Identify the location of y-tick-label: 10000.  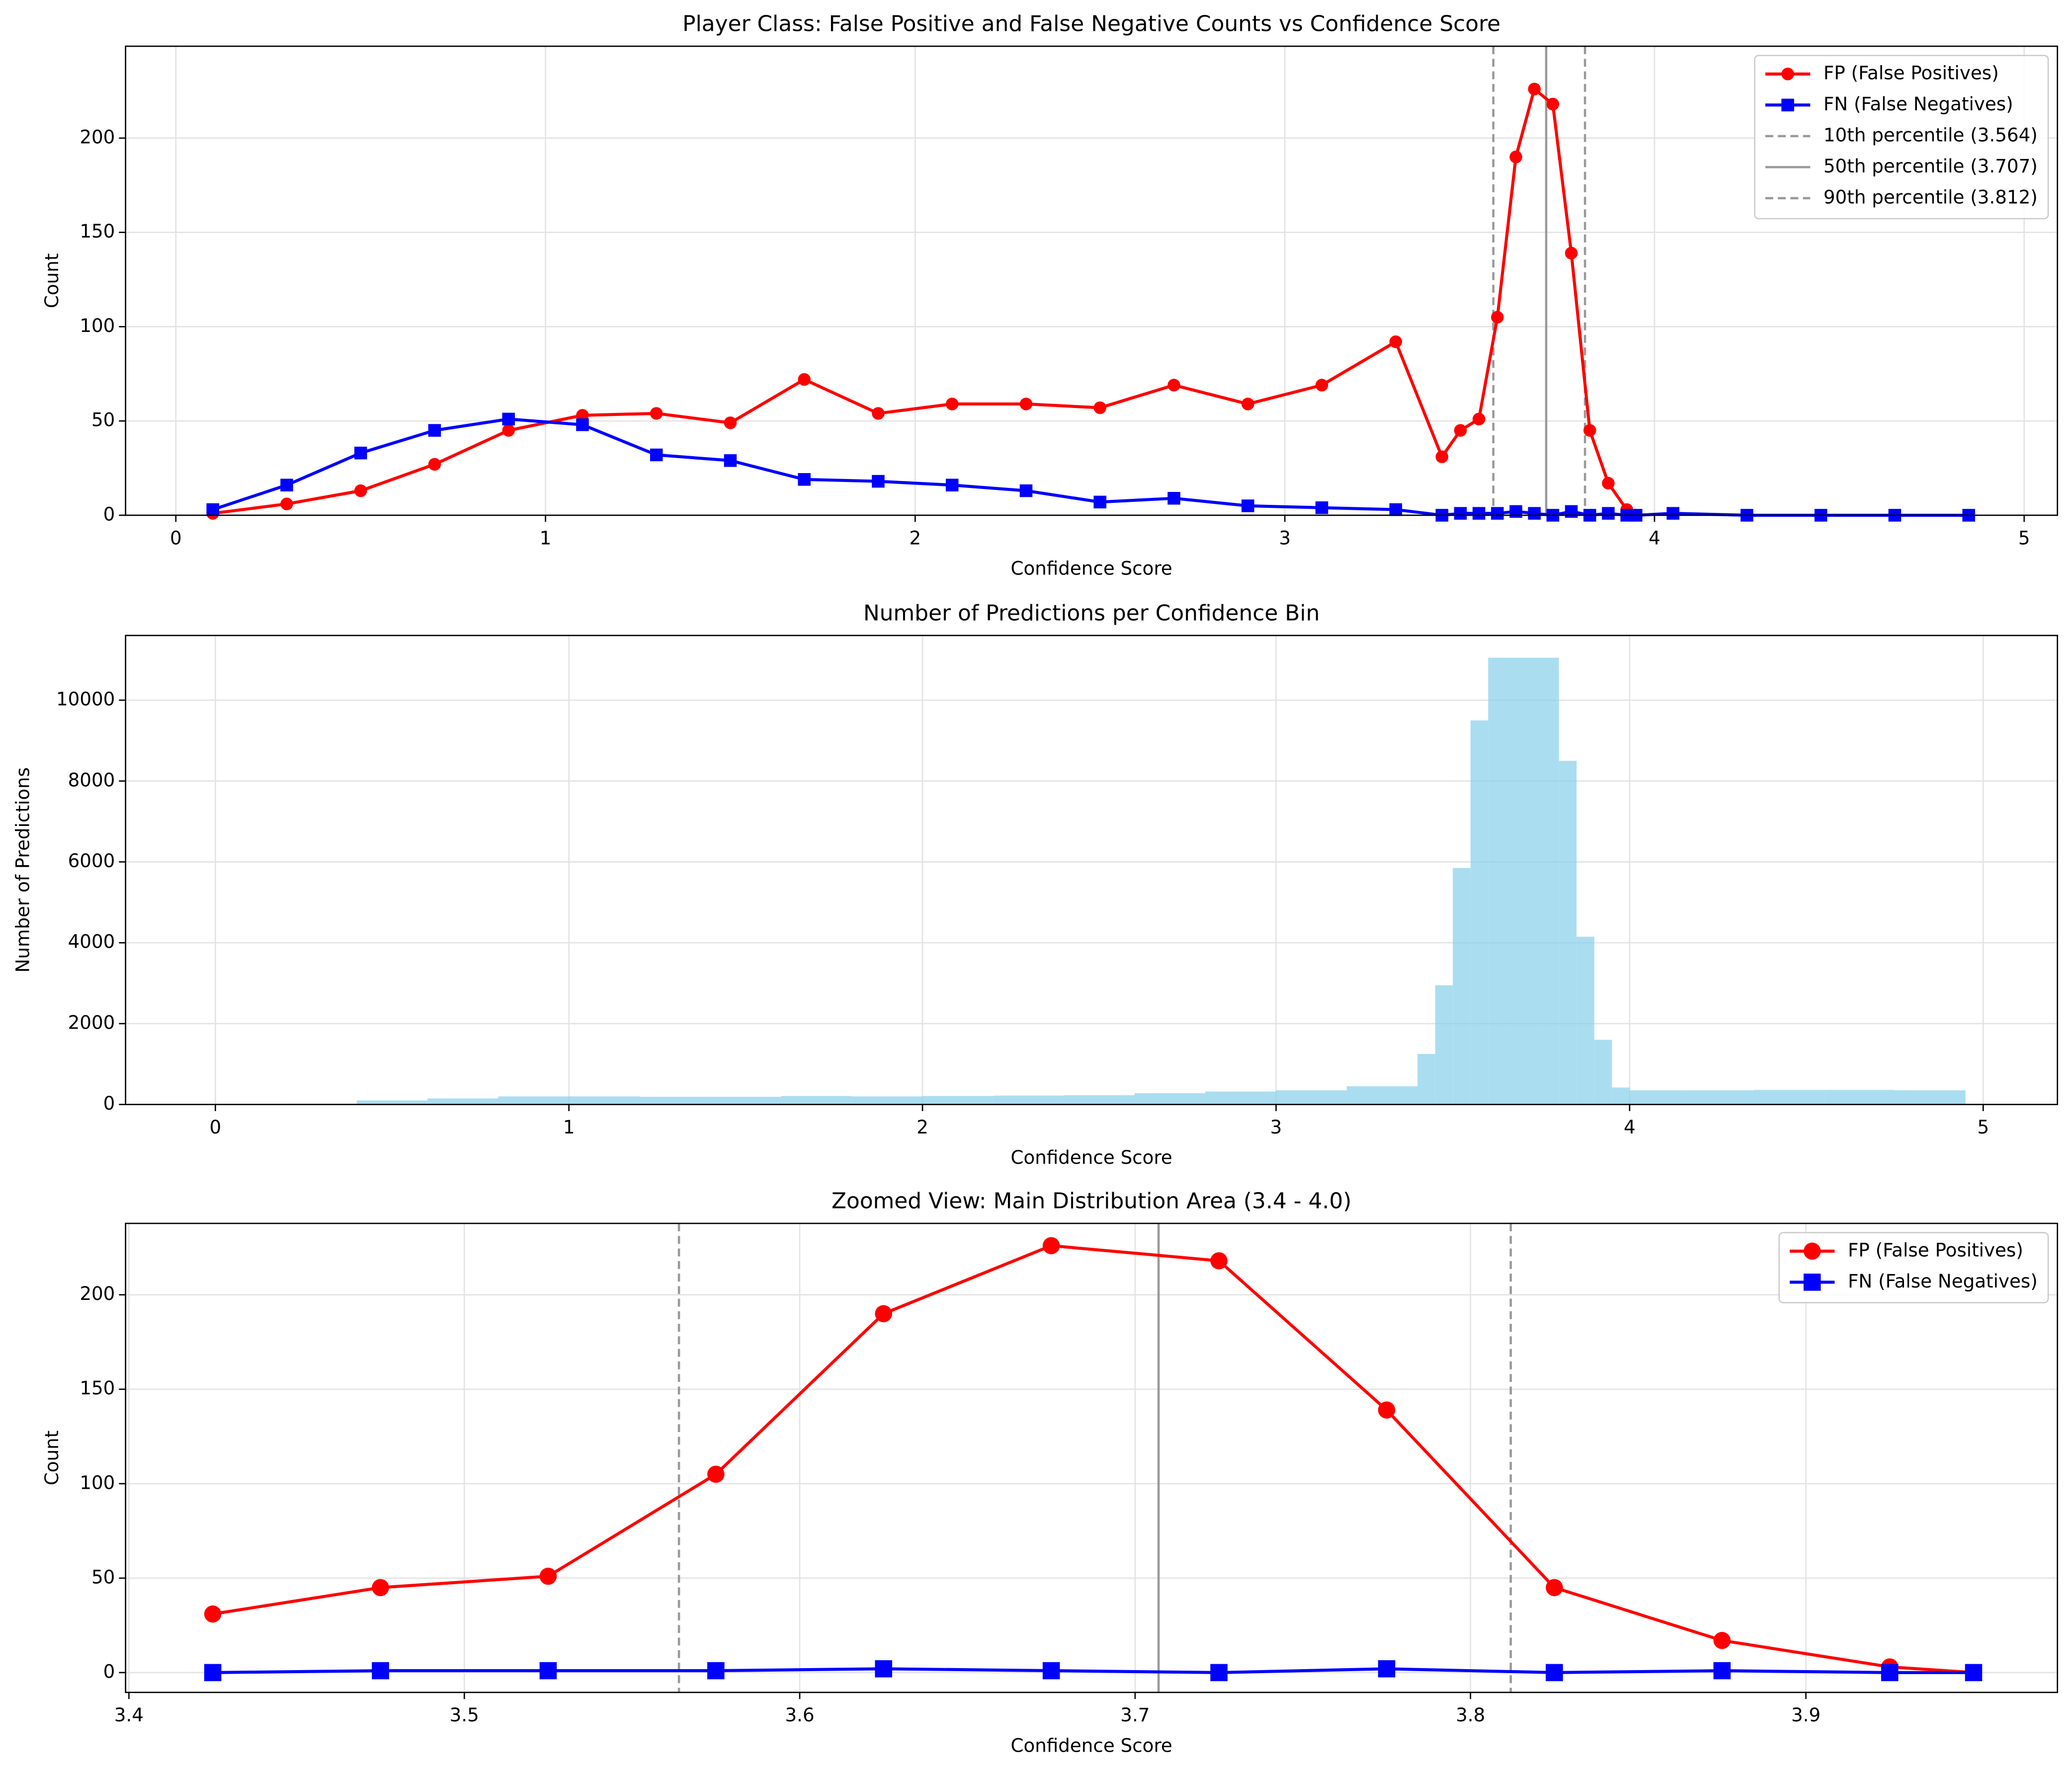
(85, 699).